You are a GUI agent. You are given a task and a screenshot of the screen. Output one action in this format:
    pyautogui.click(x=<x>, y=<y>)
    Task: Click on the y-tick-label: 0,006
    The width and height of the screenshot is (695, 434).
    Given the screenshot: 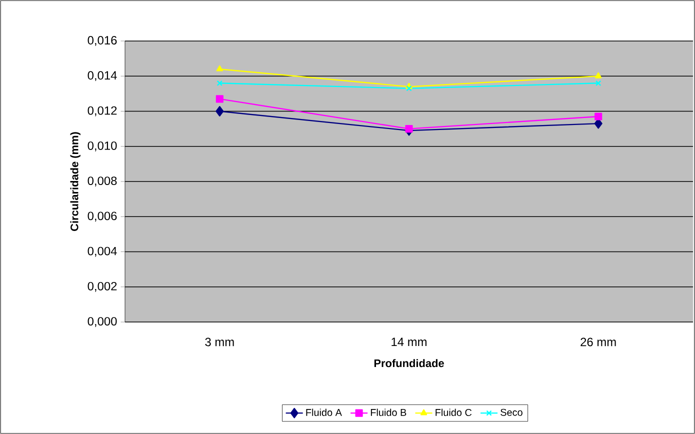 What is the action you would take?
    pyautogui.click(x=102, y=217)
    